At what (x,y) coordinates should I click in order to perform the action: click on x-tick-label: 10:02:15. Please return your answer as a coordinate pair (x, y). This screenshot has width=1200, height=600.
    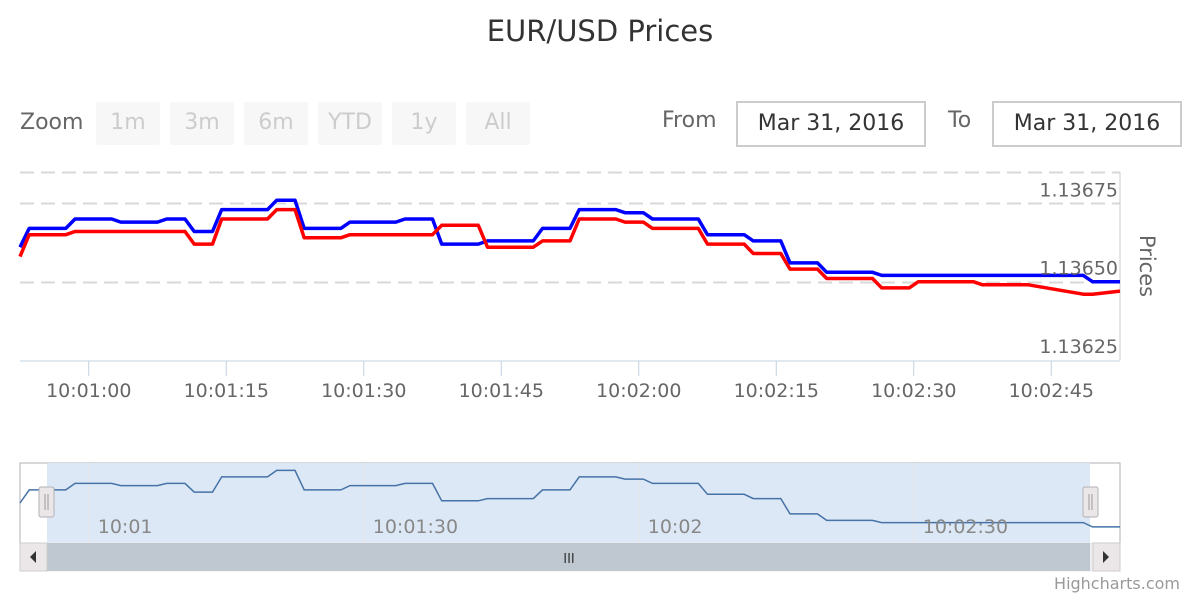
    Looking at the image, I should click on (776, 391).